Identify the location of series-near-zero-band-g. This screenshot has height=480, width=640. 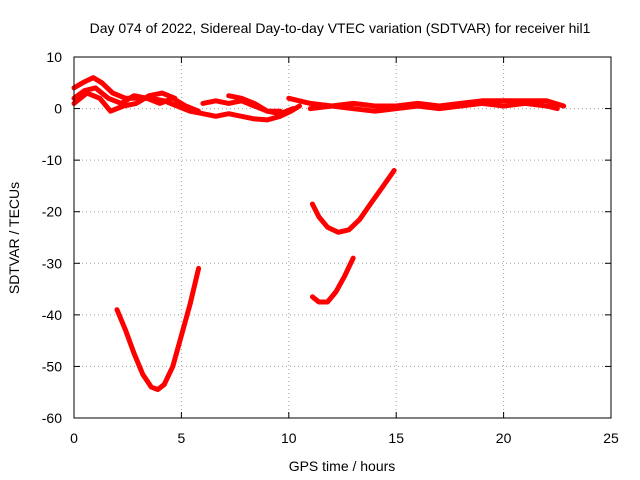
(433, 107).